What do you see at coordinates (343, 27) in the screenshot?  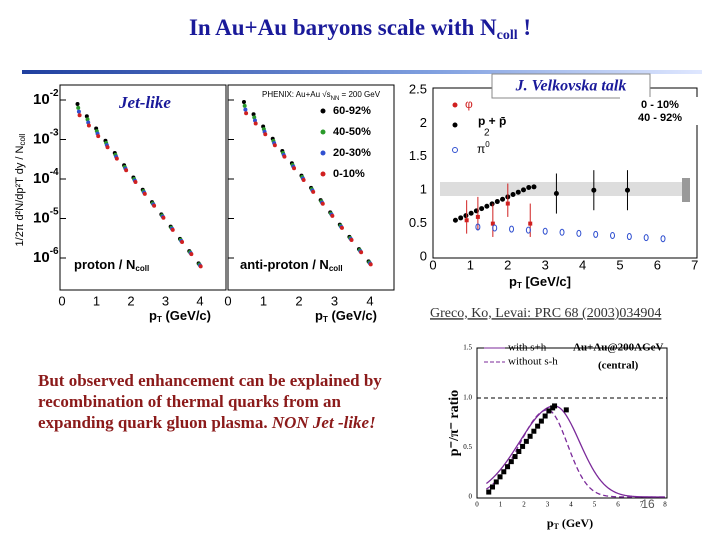 I see `title-text: In Au+Au baryons scale with N` at bounding box center [343, 27].